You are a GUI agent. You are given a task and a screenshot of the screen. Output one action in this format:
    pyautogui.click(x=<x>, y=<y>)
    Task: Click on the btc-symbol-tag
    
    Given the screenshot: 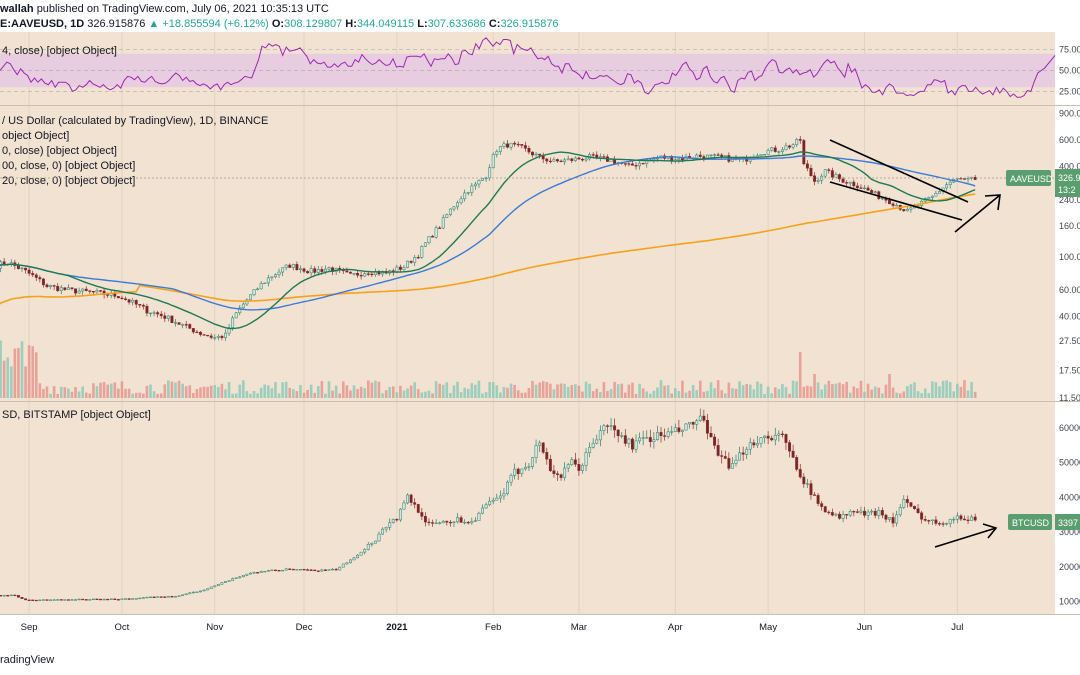 What is the action you would take?
    pyautogui.click(x=1030, y=522)
    